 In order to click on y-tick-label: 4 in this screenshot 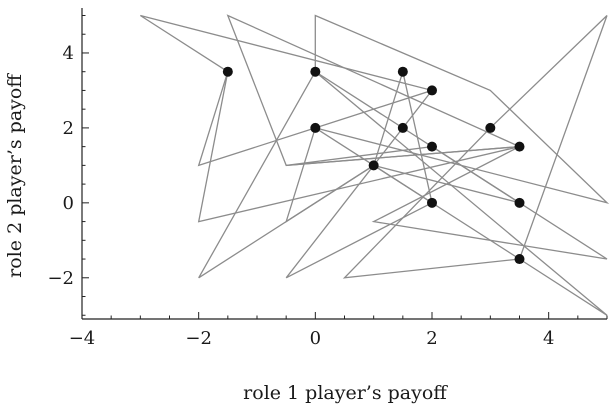, I will do `click(68, 53)`.